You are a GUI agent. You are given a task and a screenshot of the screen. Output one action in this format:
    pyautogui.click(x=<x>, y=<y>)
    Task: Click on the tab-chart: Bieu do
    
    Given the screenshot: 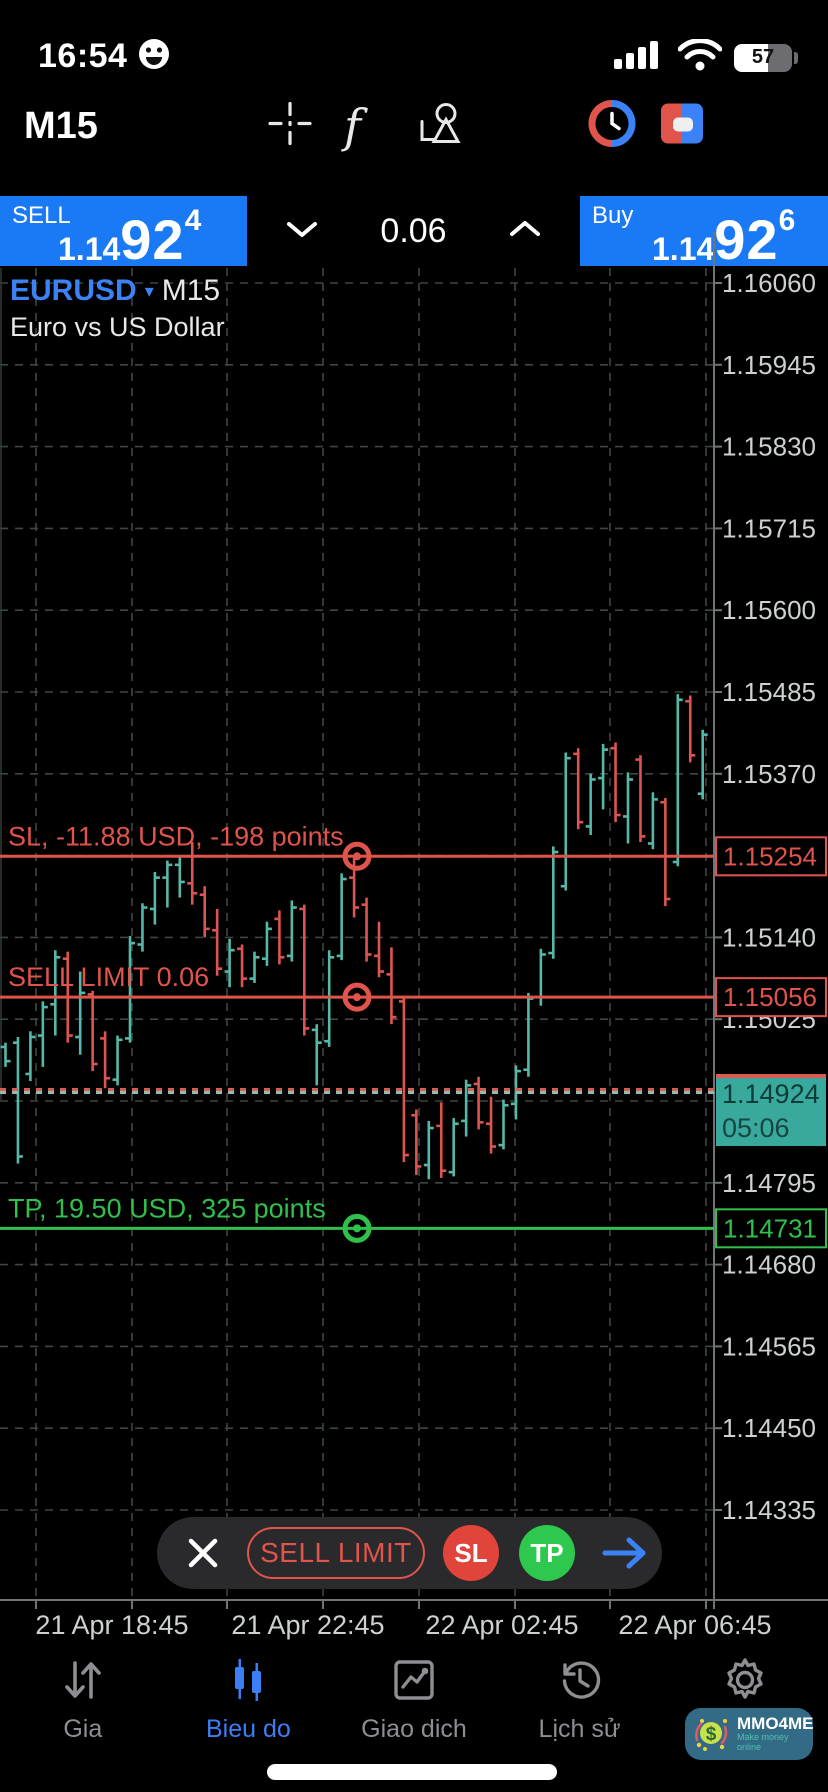 What is the action you would take?
    pyautogui.click(x=249, y=1718)
    